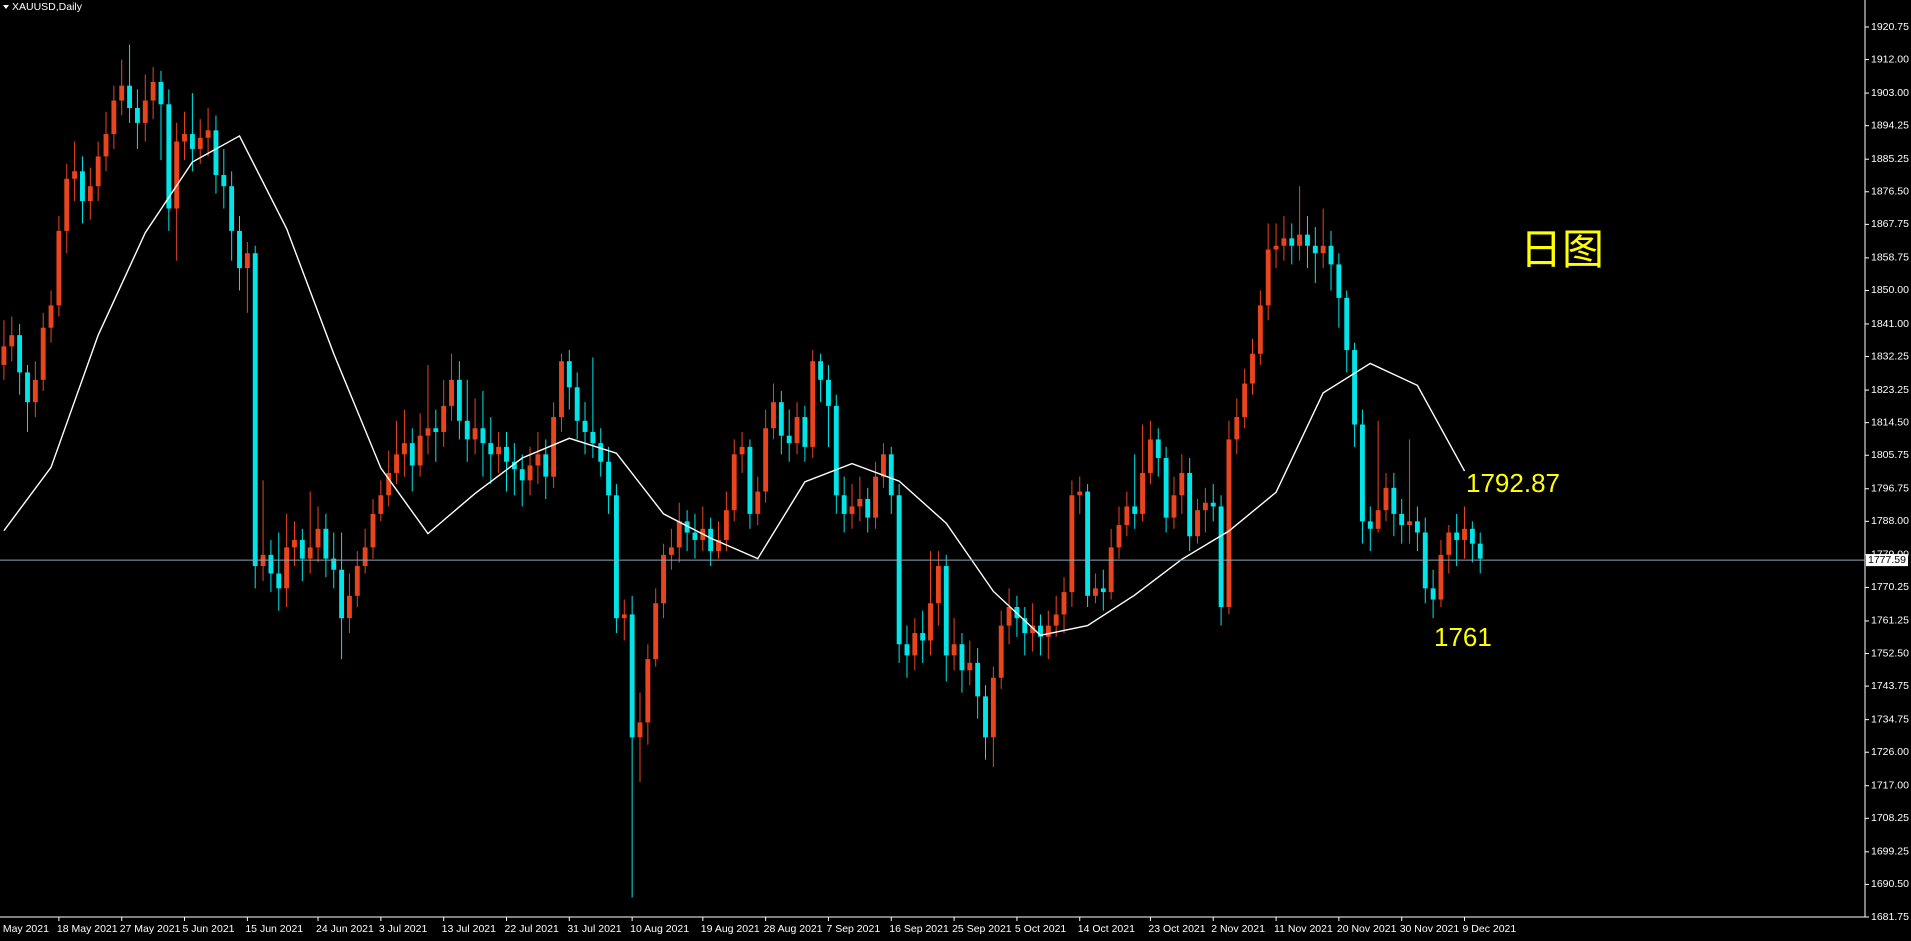 The height and width of the screenshot is (941, 1911). I want to click on y-tick-label: 1770.25, so click(1890, 587).